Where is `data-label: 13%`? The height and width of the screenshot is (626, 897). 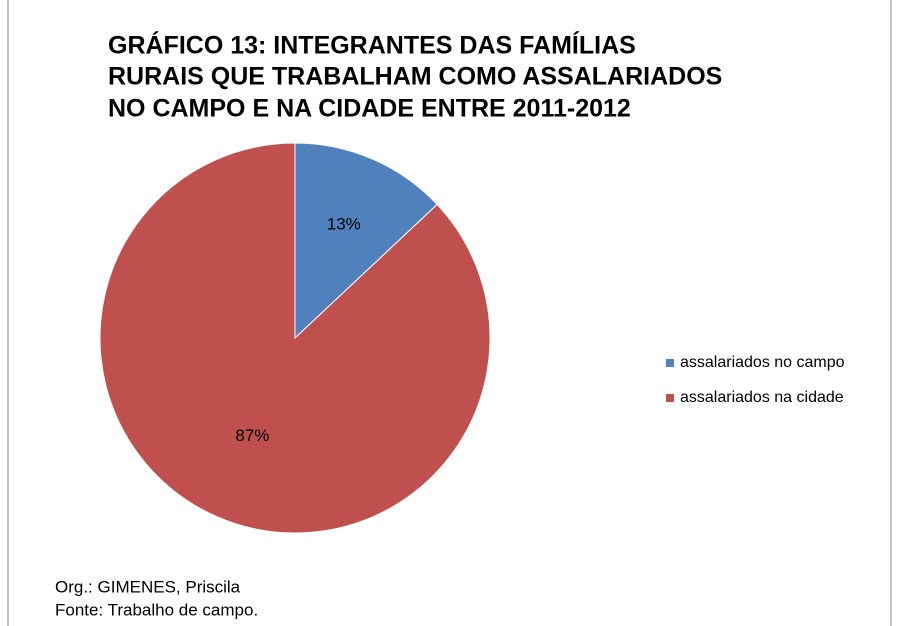 data-label: 13% is located at coordinates (344, 224).